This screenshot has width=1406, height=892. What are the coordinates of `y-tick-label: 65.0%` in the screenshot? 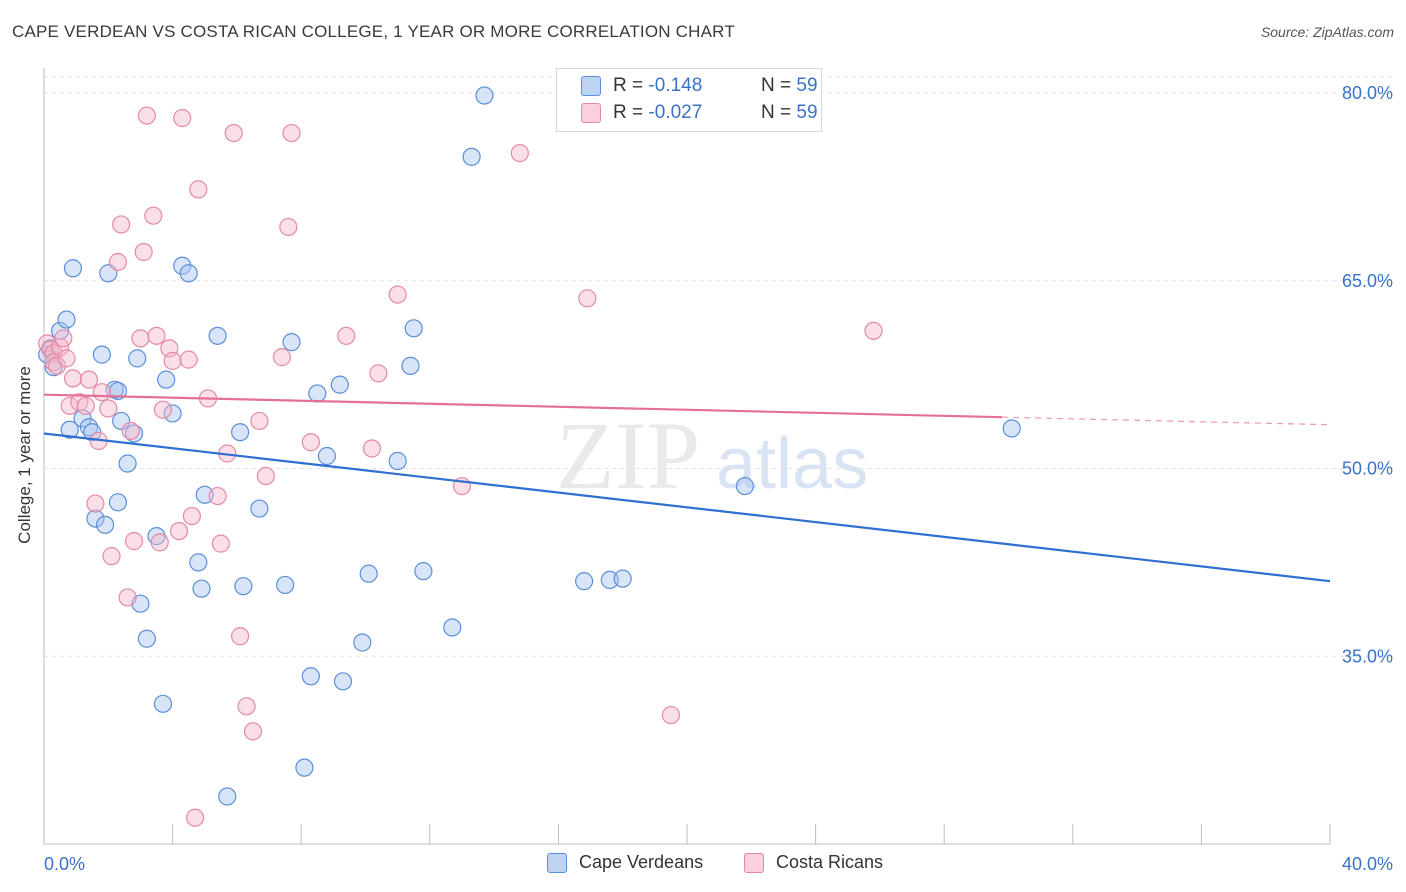 It's located at (1367, 281).